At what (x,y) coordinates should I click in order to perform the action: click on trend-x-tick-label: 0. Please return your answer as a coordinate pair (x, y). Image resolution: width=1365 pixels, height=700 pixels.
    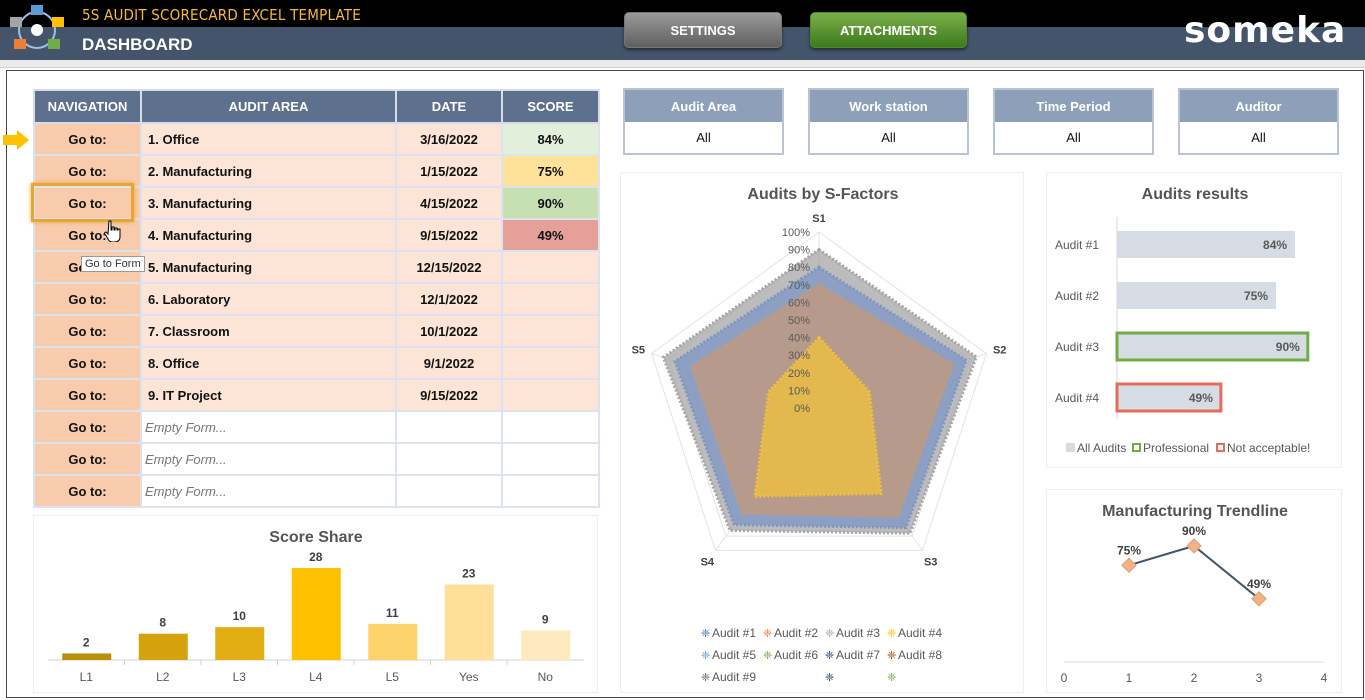
    Looking at the image, I should click on (1064, 678).